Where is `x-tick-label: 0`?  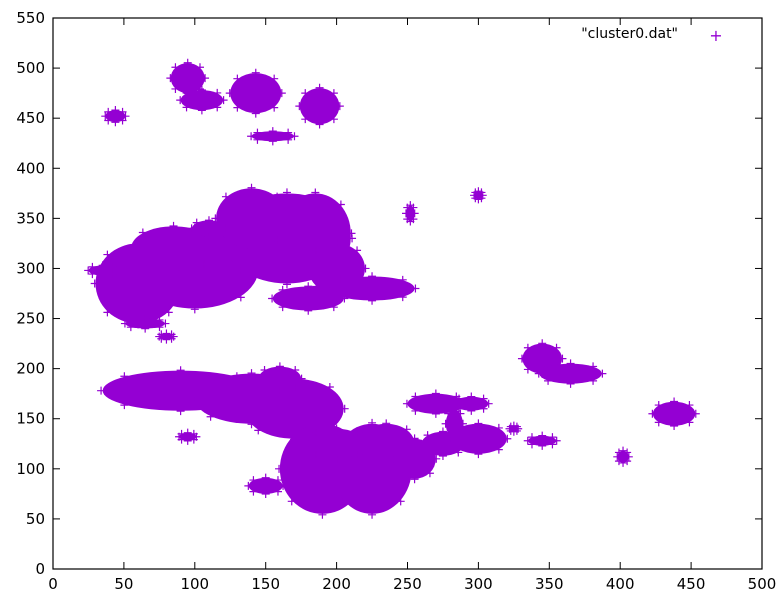
x-tick-label: 0 is located at coordinates (53, 584).